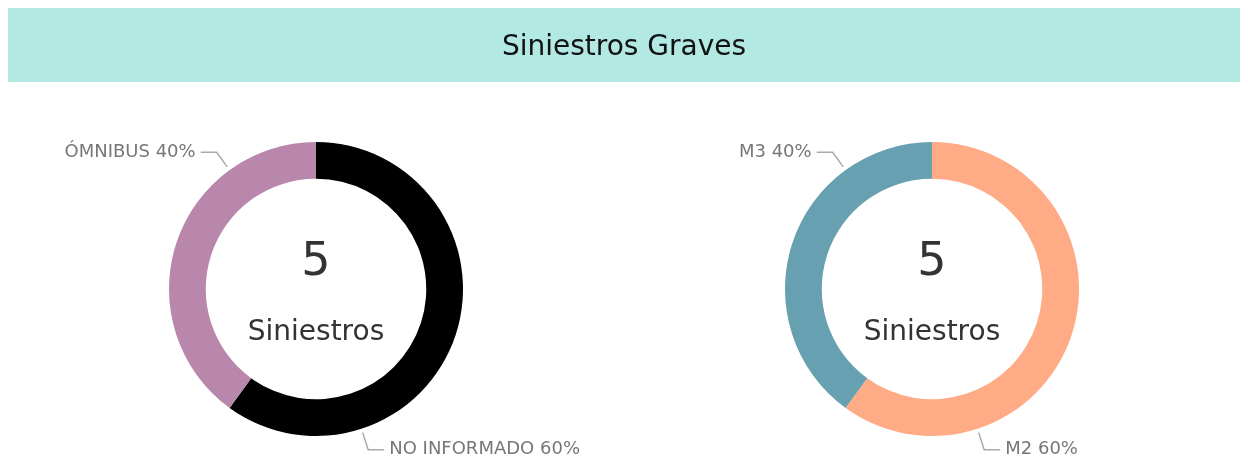 The image size is (1248, 476). Describe the element at coordinates (484, 448) in the screenshot. I see `slice-label: NO INFORMADO 60%` at that location.